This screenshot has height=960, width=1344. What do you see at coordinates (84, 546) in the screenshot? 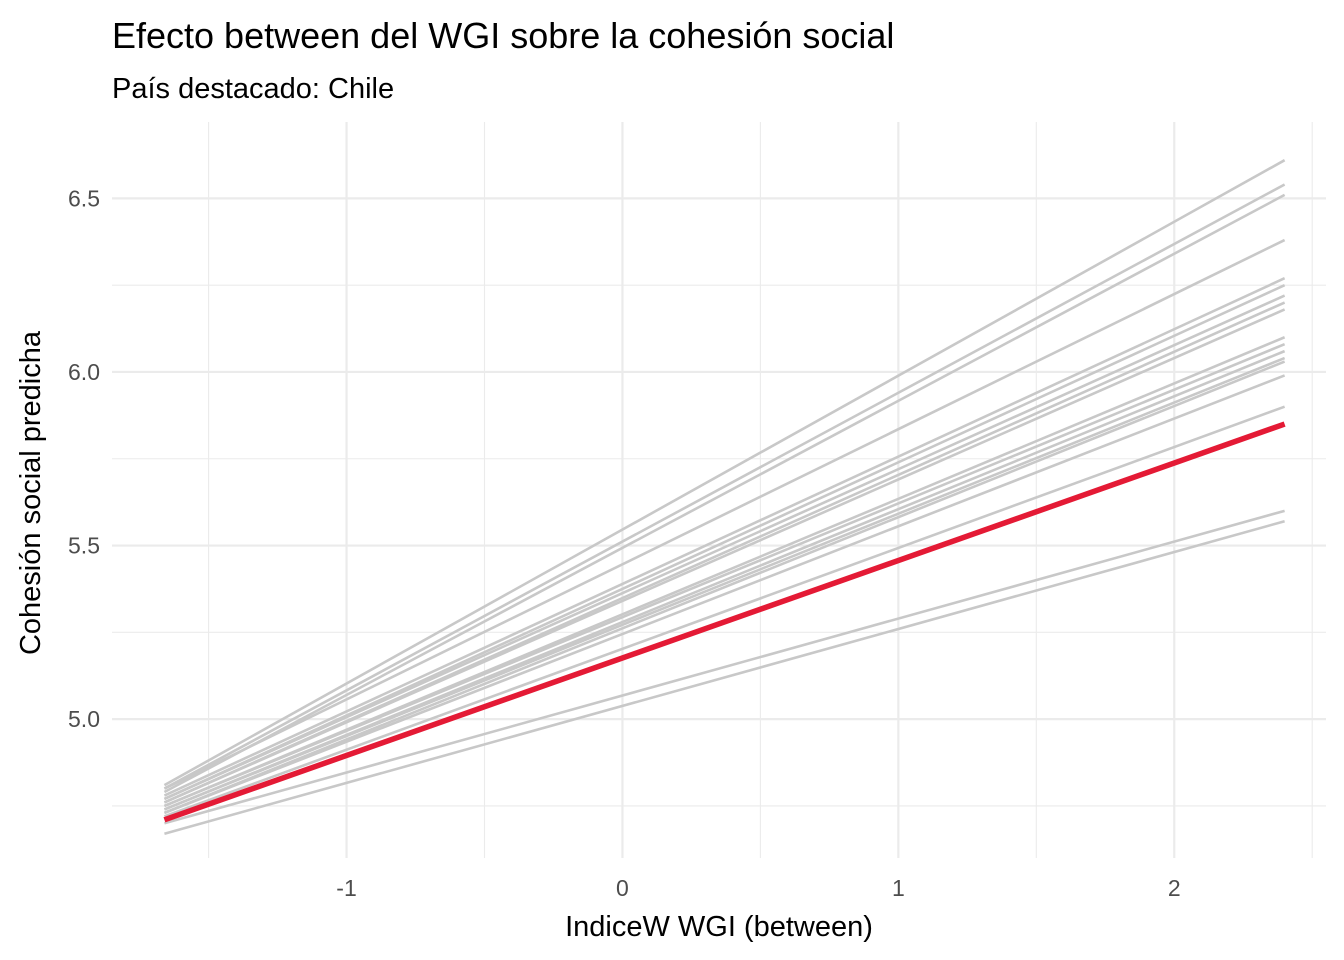
I see `y-tick-label: 5.5` at bounding box center [84, 546].